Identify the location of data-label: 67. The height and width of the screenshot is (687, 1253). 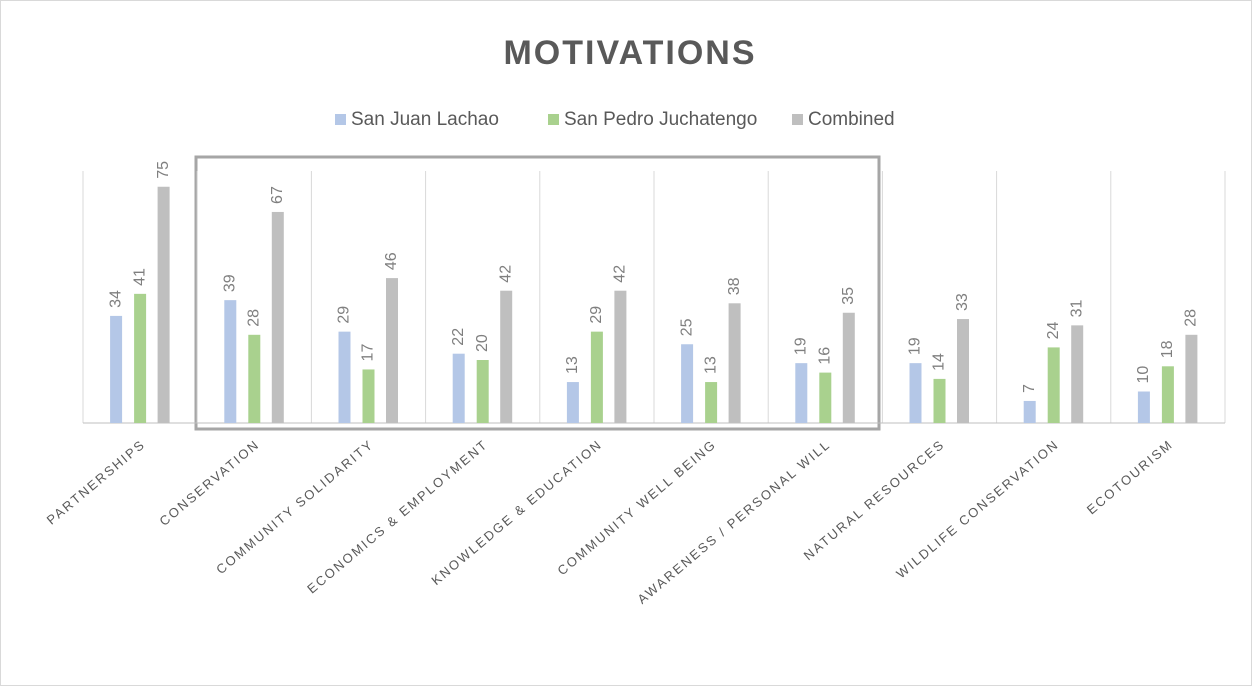
(277, 195).